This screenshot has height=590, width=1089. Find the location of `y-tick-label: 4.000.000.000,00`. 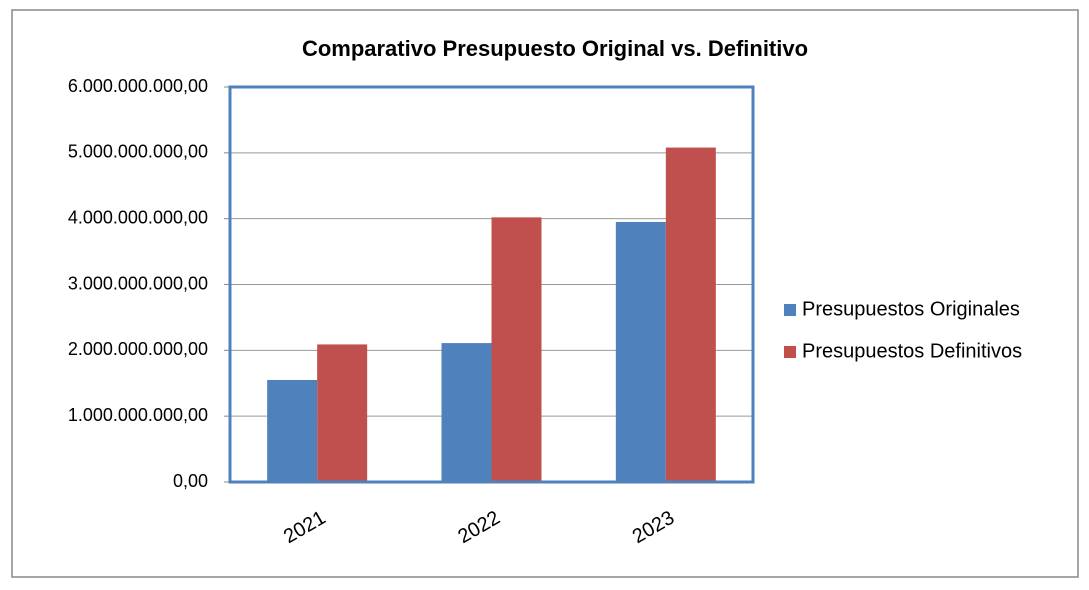

y-tick-label: 4.000.000.000,00 is located at coordinates (138, 217).